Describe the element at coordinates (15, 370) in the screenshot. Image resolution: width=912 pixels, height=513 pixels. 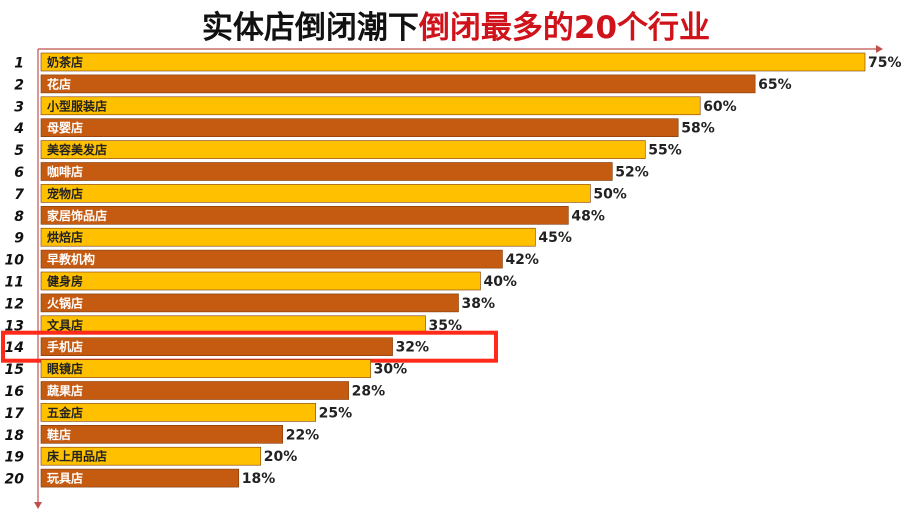
I see `rank-label: 15` at that location.